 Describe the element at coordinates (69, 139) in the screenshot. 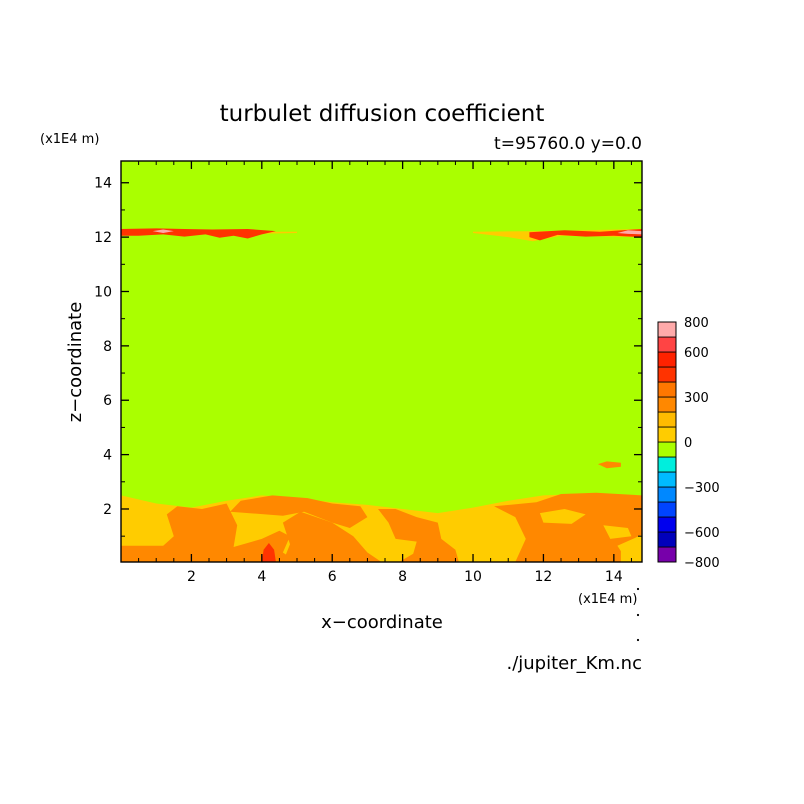

I see `y-unit-label: (x1E4 m)` at that location.